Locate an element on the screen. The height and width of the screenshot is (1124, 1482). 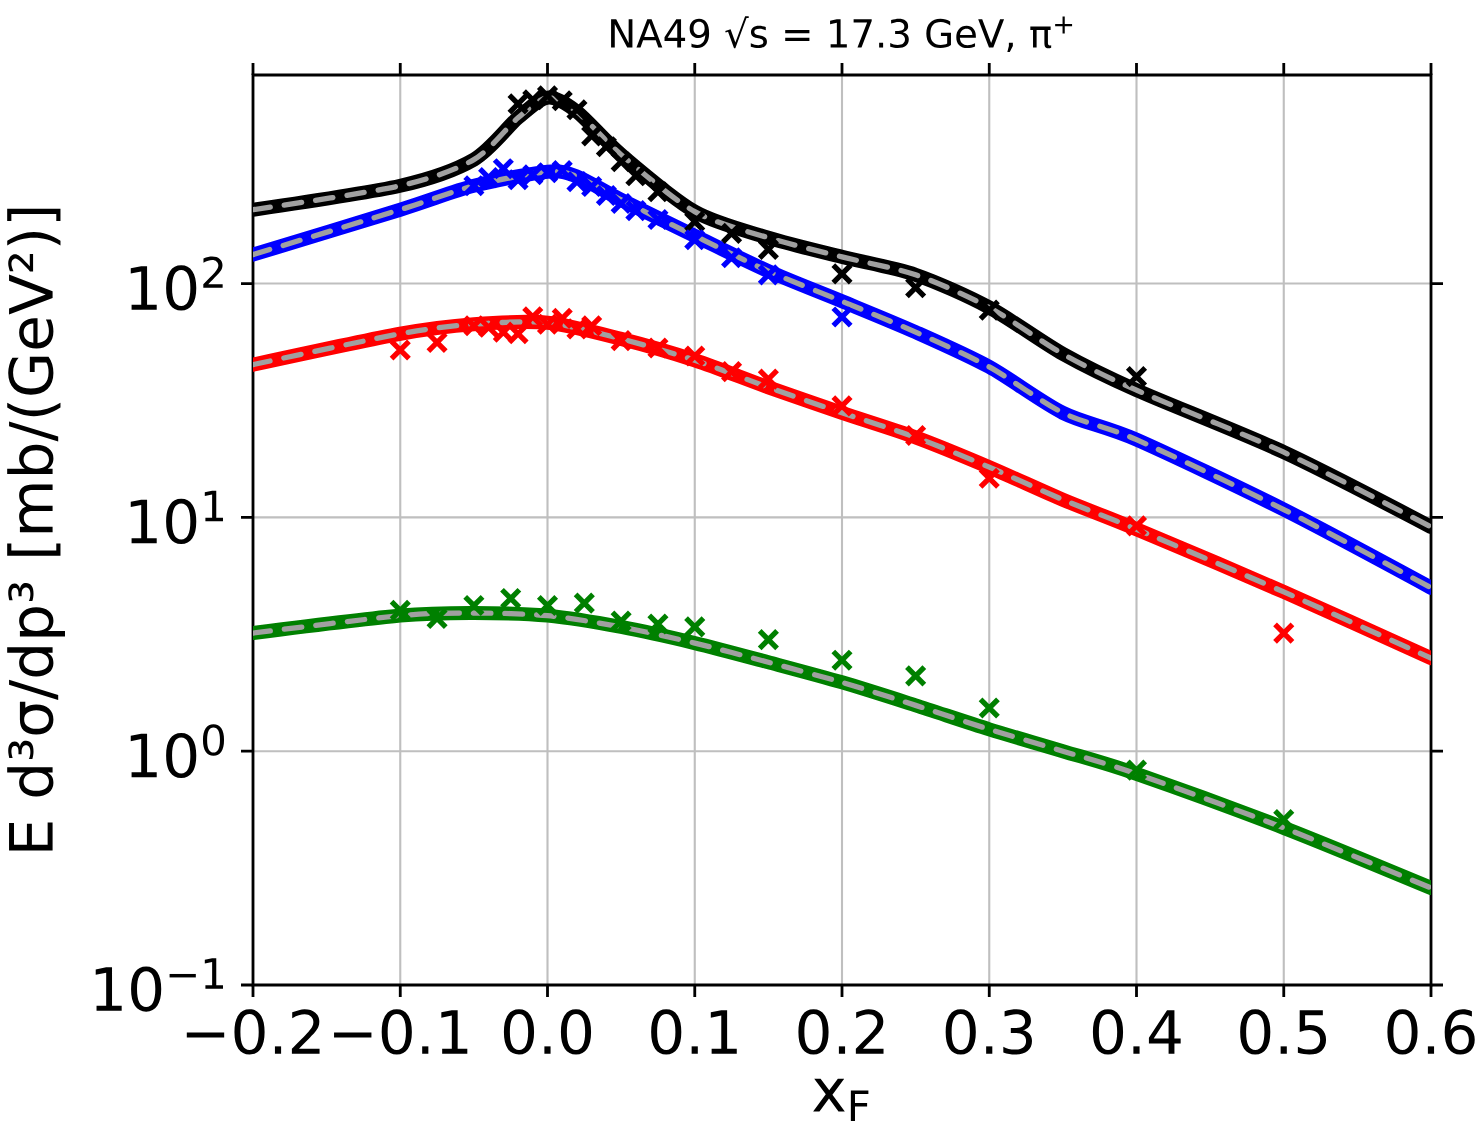
x-tick-label: 0.4 is located at coordinates (1136, 1032).